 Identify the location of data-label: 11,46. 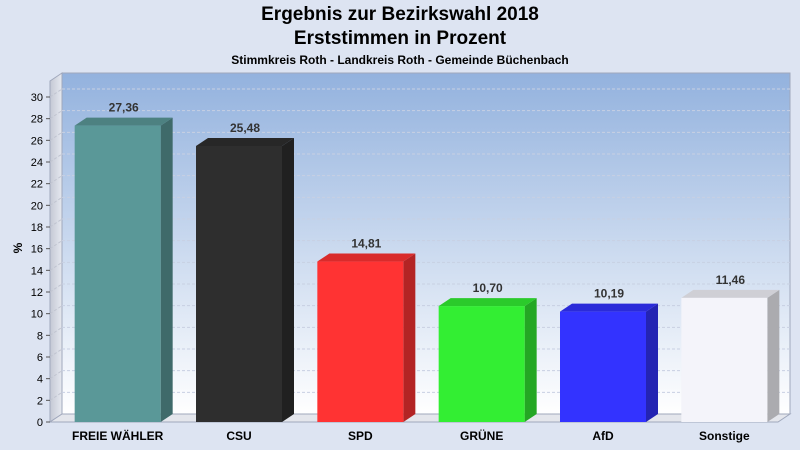
(731, 280).